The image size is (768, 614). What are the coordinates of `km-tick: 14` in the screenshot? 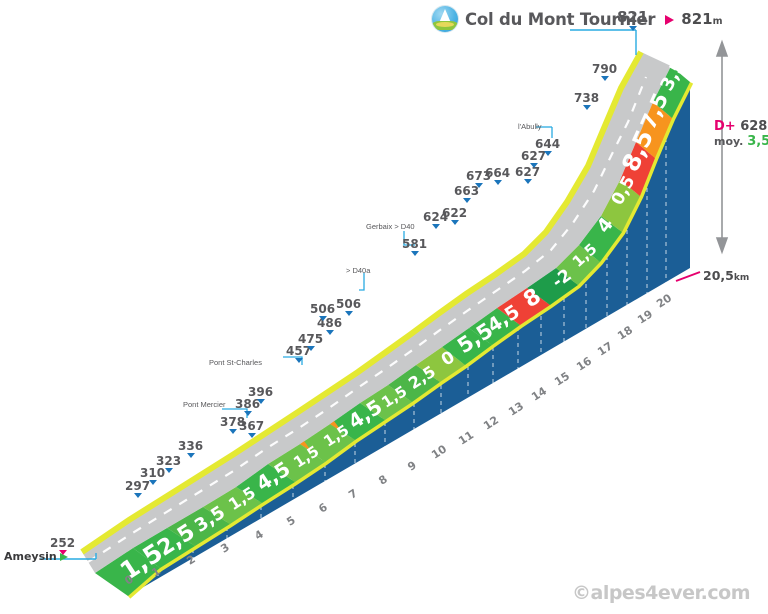 It's located at (539, 393).